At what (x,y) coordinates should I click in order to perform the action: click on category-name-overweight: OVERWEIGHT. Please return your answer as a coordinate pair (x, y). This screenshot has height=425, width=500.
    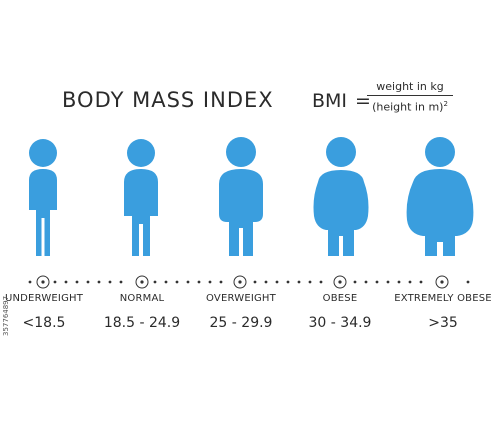
    Looking at the image, I should click on (241, 298).